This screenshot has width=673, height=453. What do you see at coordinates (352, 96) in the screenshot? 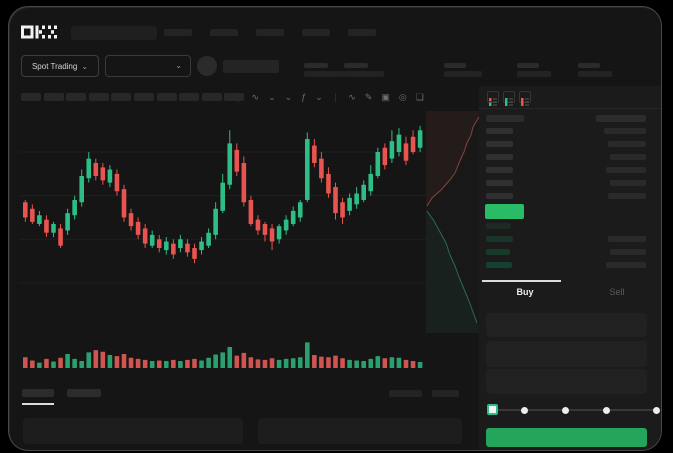
I see `trendline-icon: ∿` at bounding box center [352, 96].